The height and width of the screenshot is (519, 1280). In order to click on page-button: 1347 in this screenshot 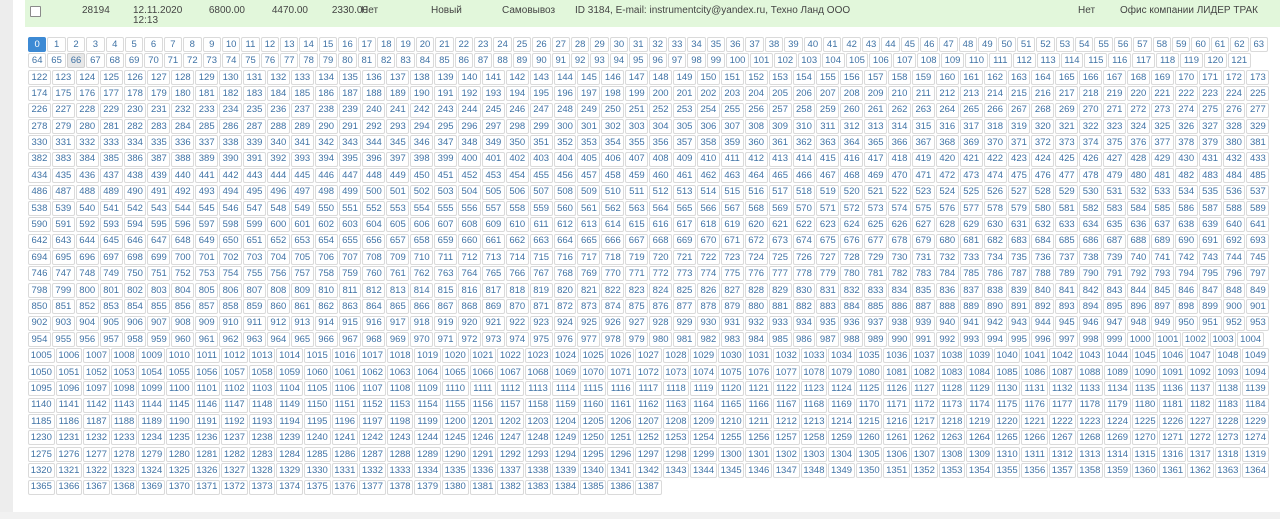, I will do `click(786, 471)`.